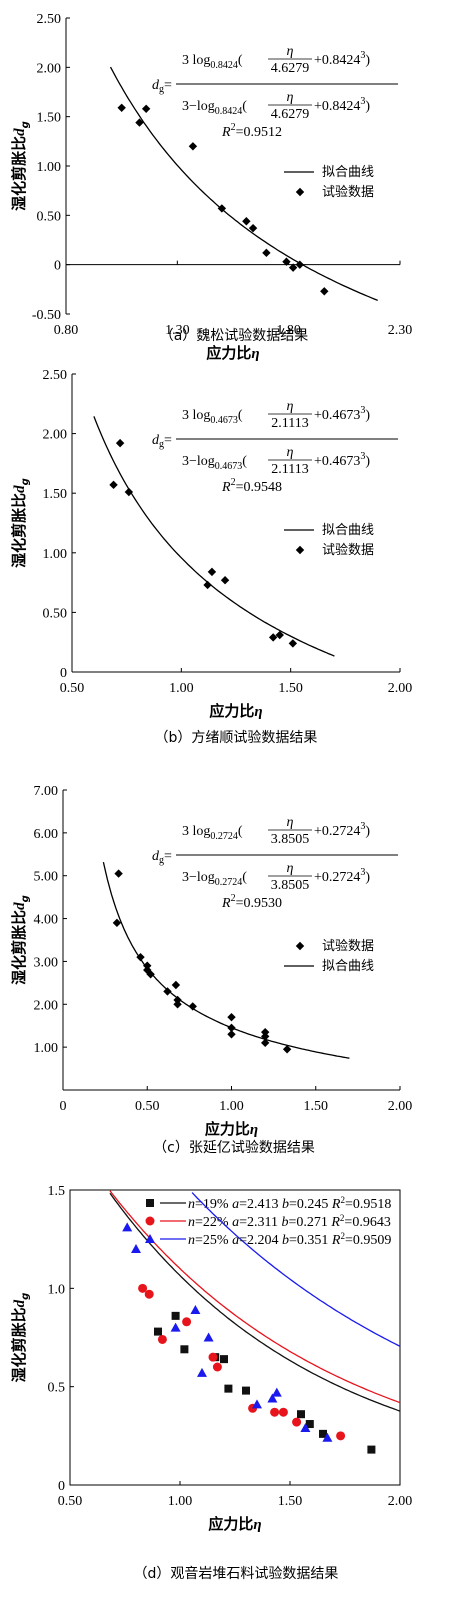  I want to click on formula-numerator: 3 log0.4673(, so click(212, 417).